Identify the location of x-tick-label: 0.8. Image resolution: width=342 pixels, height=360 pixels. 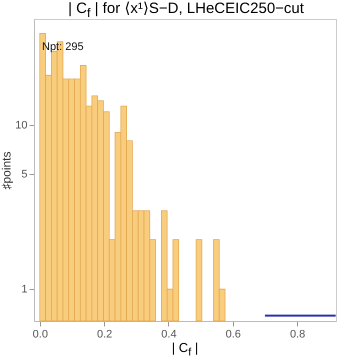
(298, 334).